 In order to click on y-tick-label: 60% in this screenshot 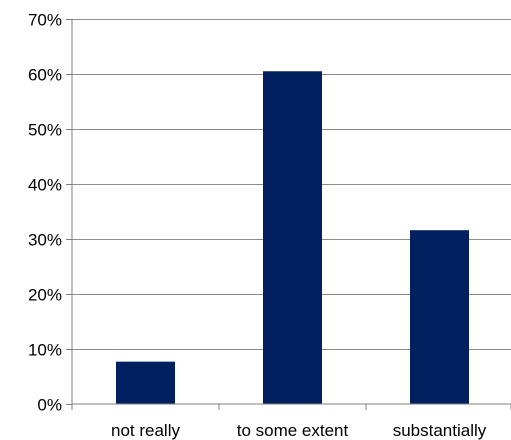, I will do `click(45, 75)`.